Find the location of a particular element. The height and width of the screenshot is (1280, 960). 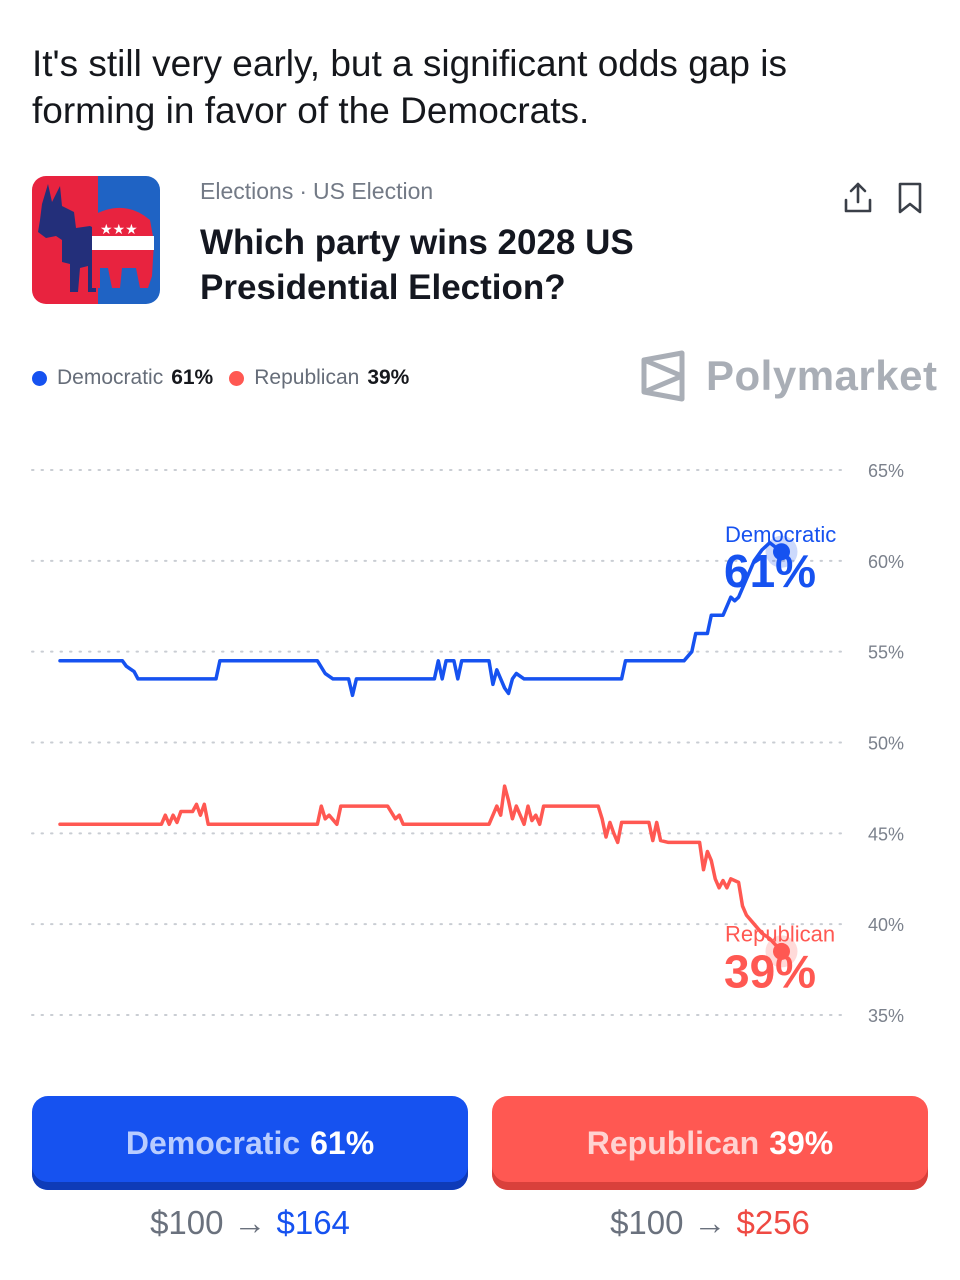

payout-democratic: $100 → $164 is located at coordinates (250, 1223).